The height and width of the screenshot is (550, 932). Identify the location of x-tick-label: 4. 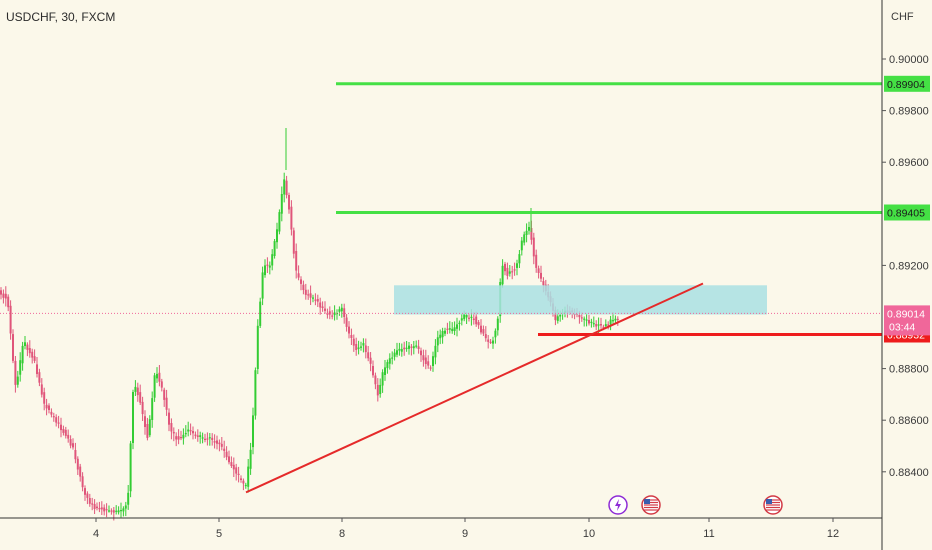
(96, 534).